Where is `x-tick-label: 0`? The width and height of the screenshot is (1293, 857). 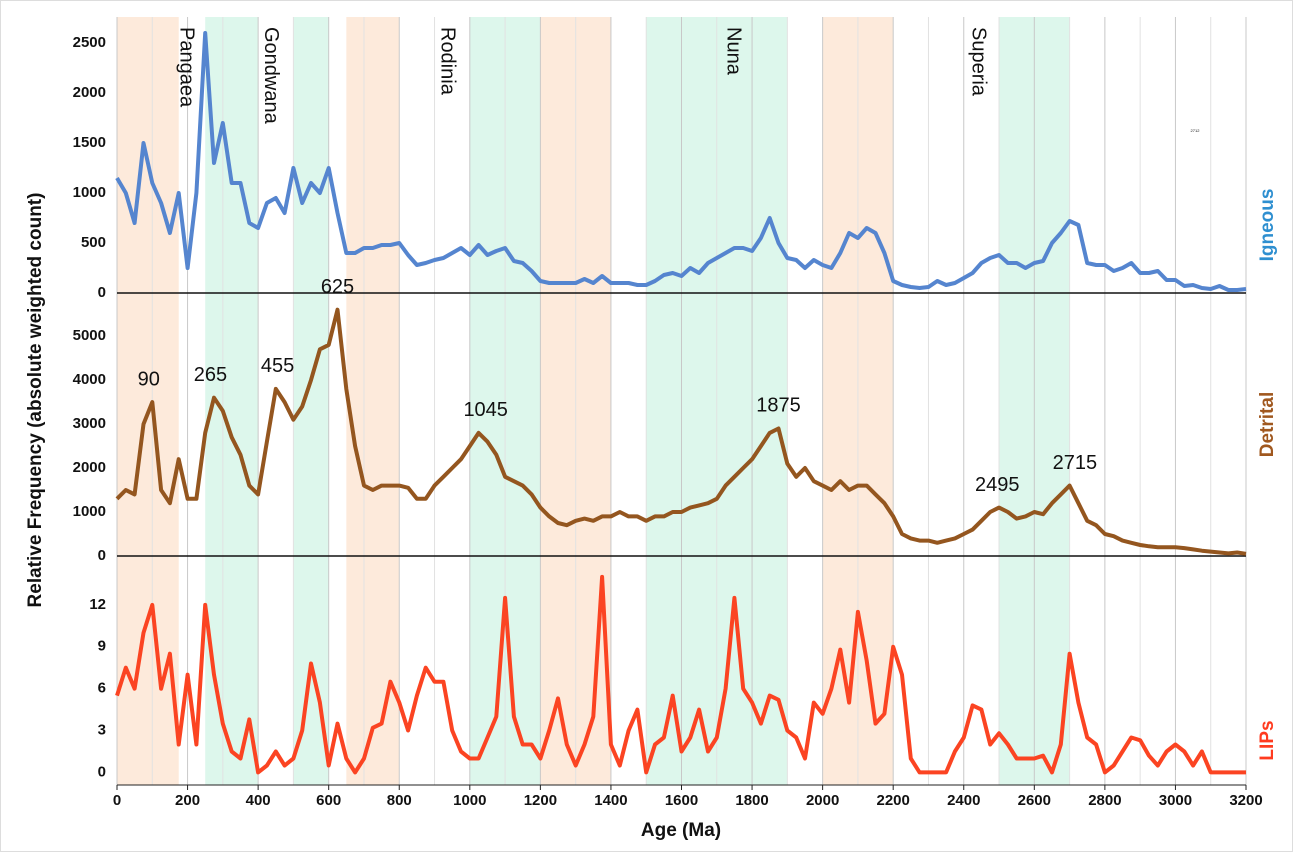 x-tick-label: 0 is located at coordinates (117, 800).